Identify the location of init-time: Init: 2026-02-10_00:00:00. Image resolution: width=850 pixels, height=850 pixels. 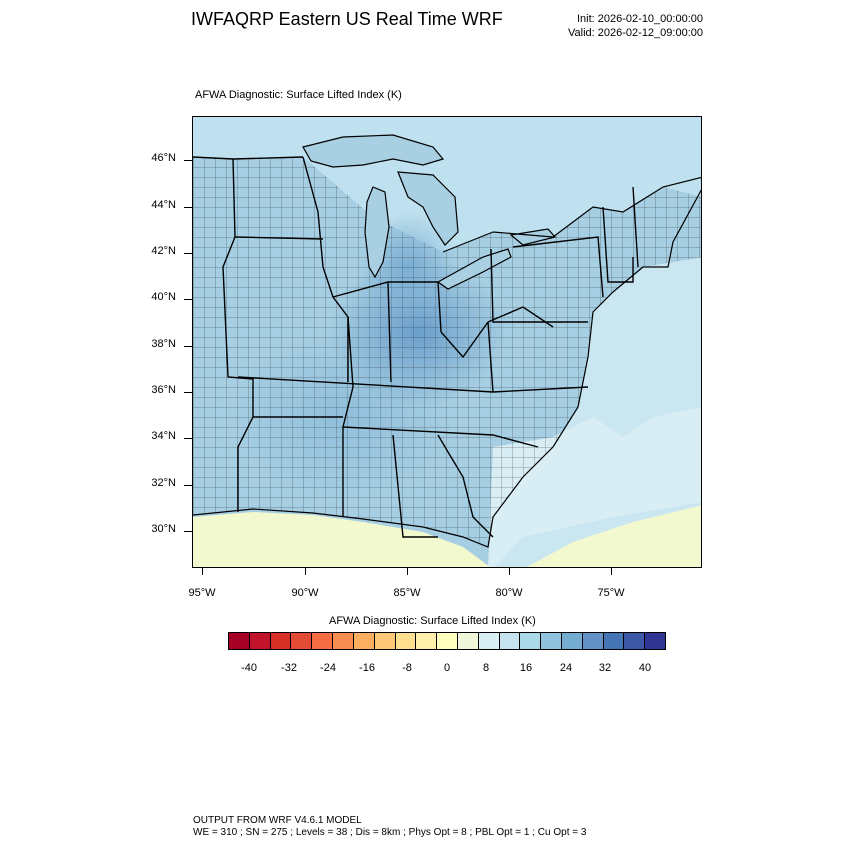
(640, 19).